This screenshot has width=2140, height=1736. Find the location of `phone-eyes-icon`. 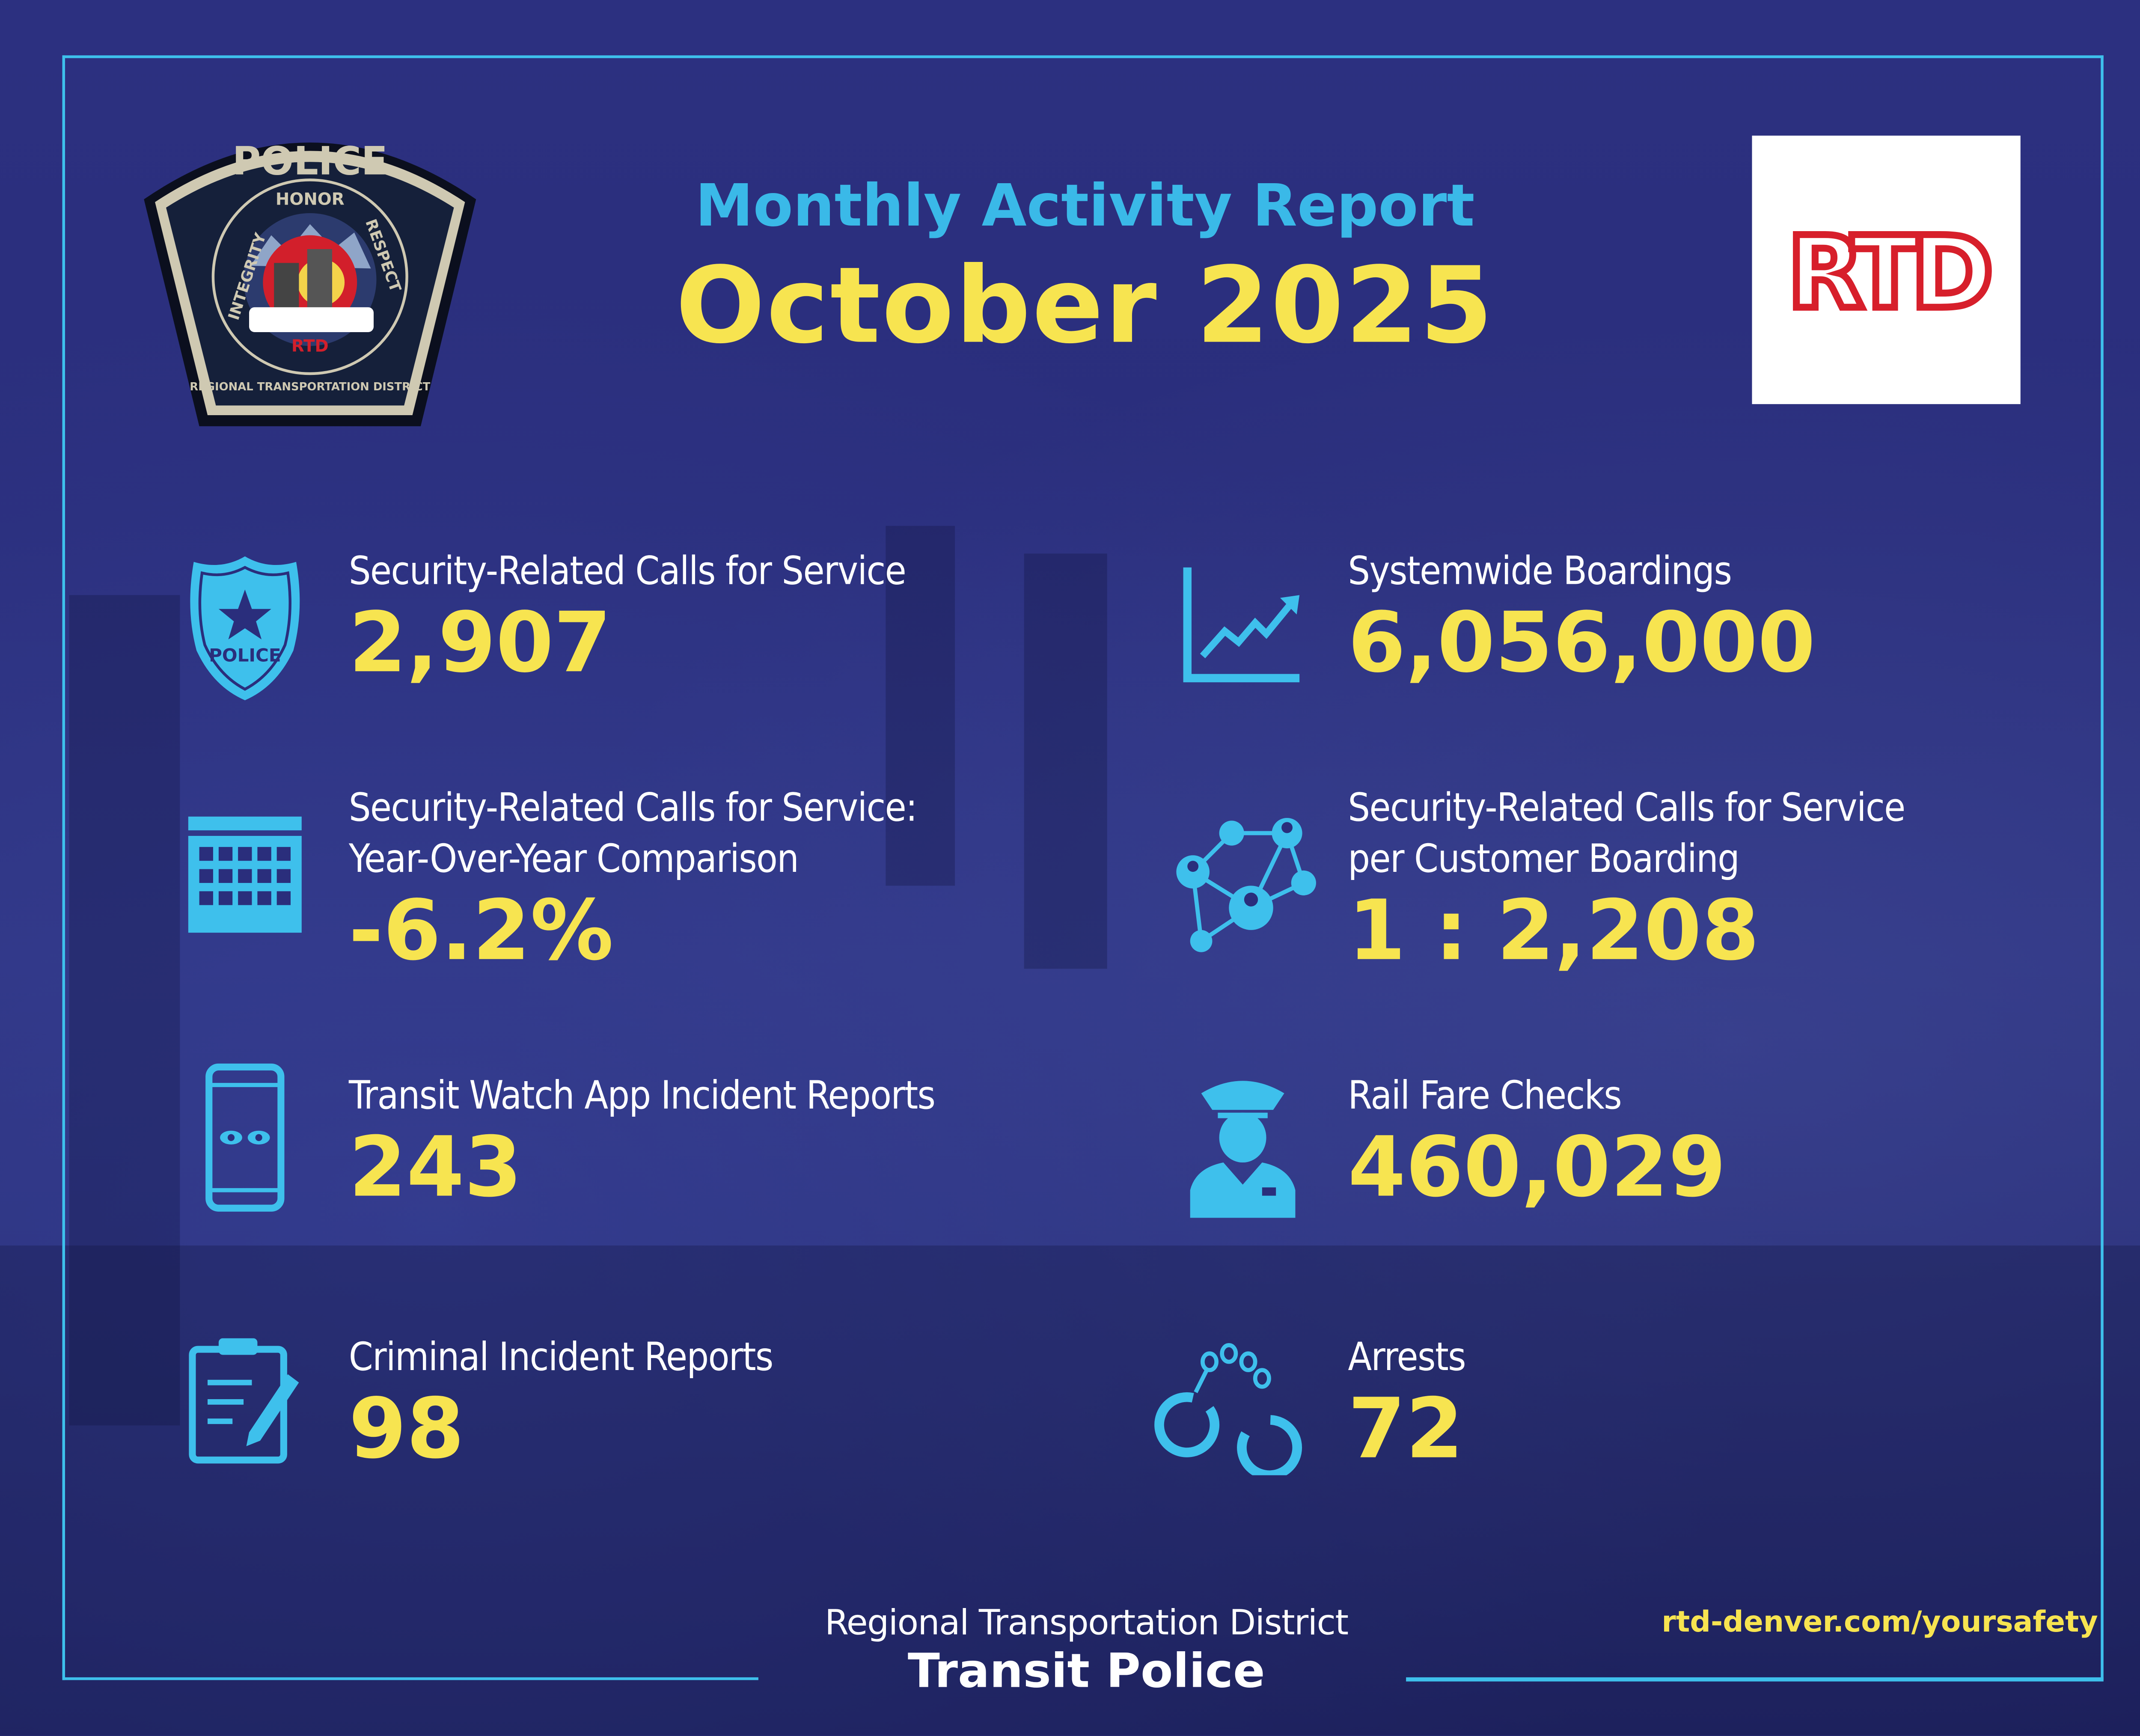

phone-eyes-icon is located at coordinates (245, 1138).